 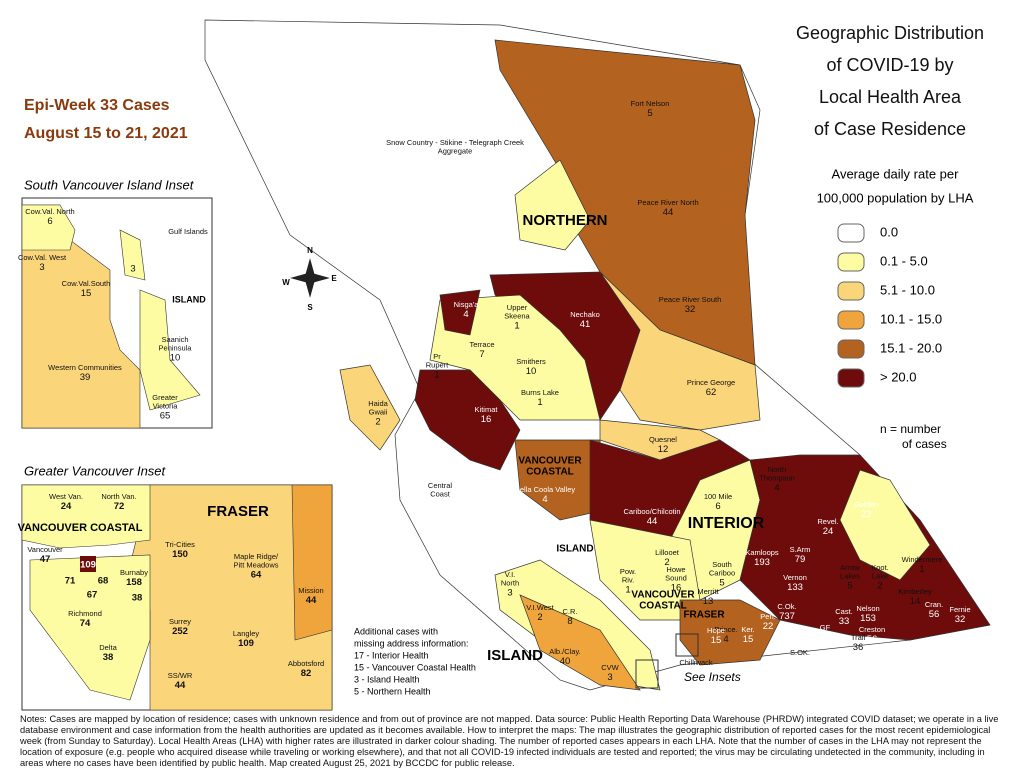 What do you see at coordinates (904, 260) in the screenshot?
I see `legend-label: 0.1 - 5.0` at bounding box center [904, 260].